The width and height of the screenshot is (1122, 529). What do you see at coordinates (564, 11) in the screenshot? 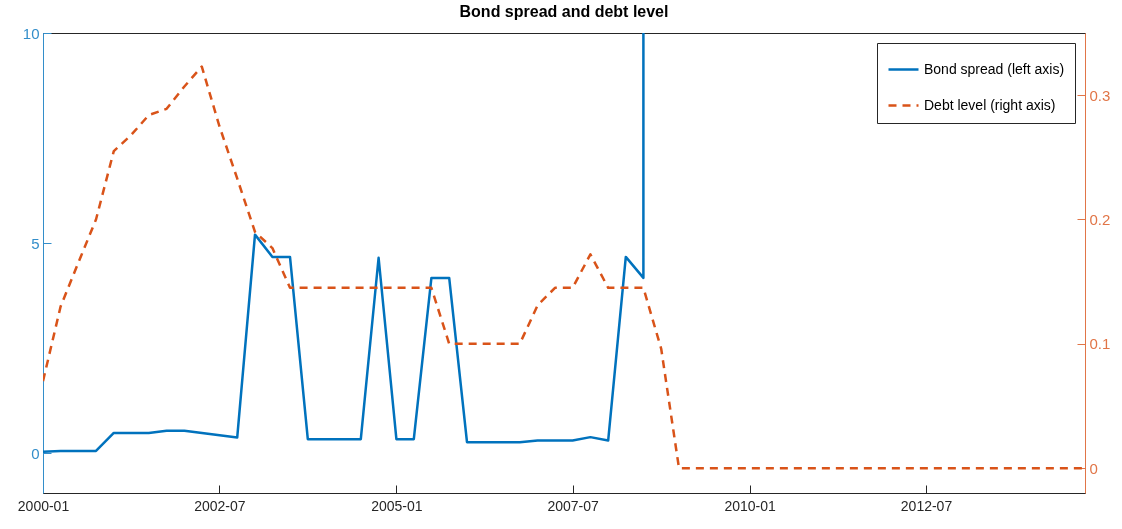
I see `chart-title: Bond spread and debt level` at bounding box center [564, 11].